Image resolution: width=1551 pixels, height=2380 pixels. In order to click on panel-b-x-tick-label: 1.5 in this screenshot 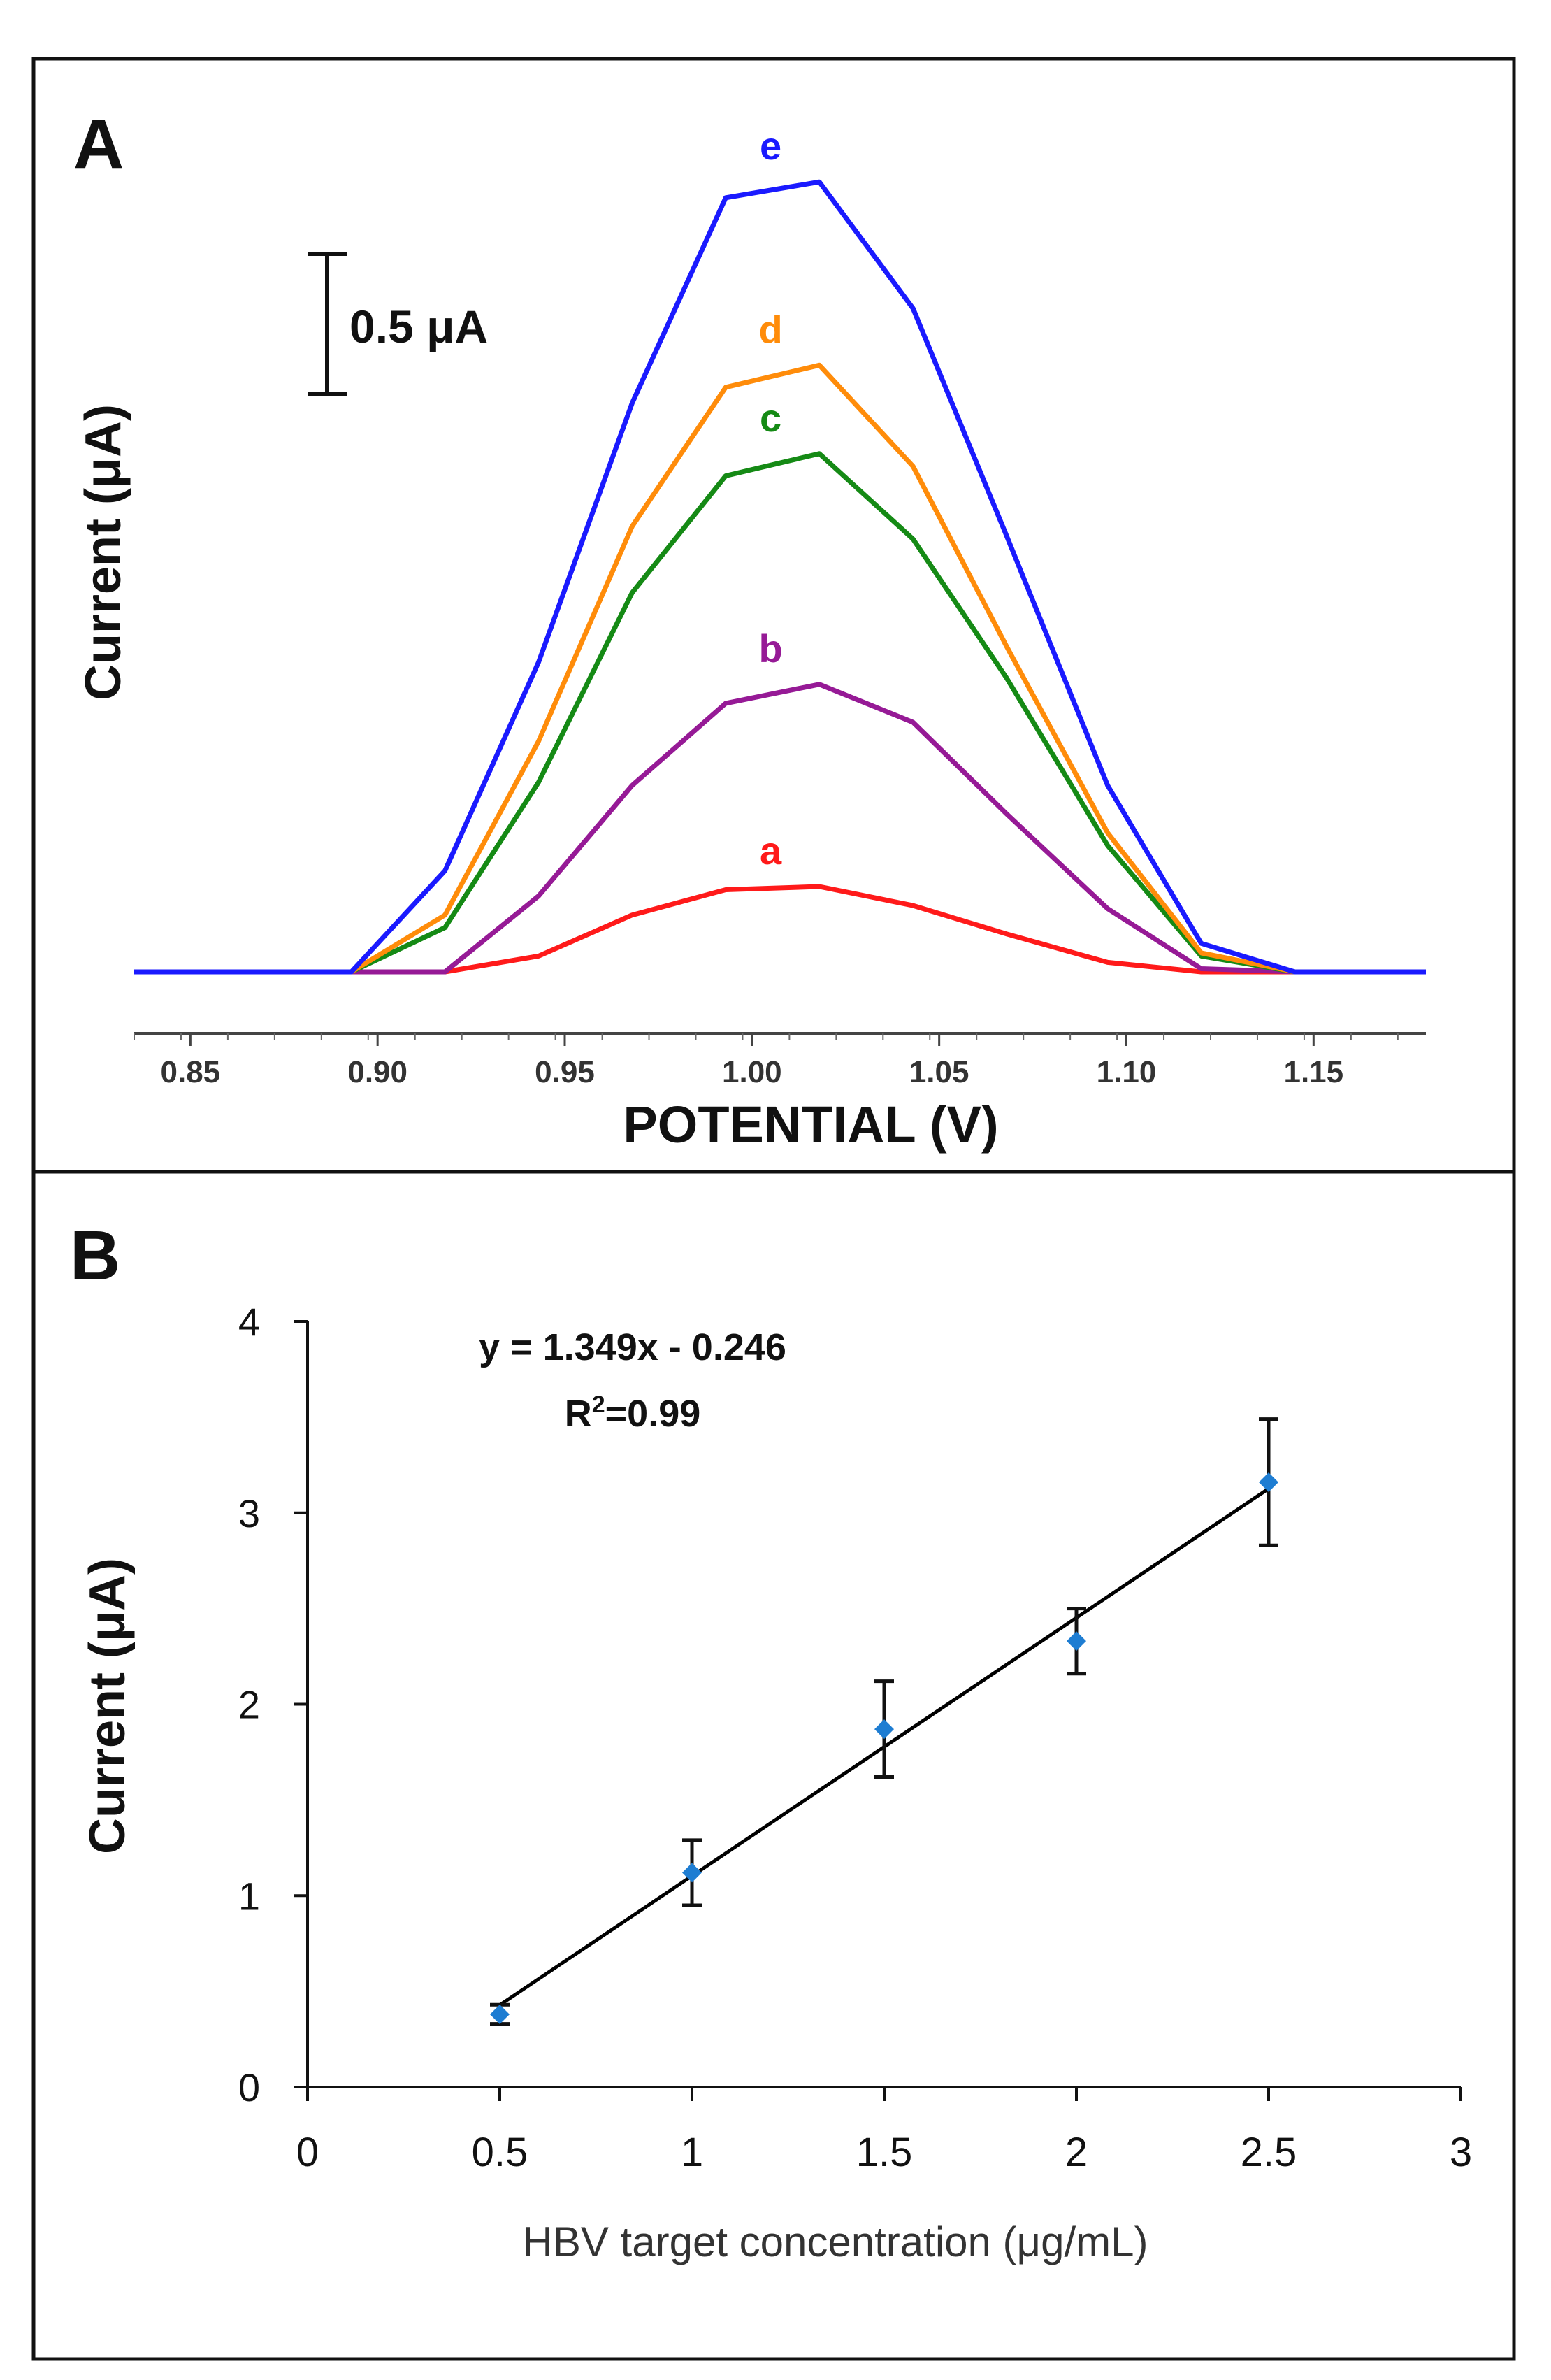, I will do `click(884, 2152)`.